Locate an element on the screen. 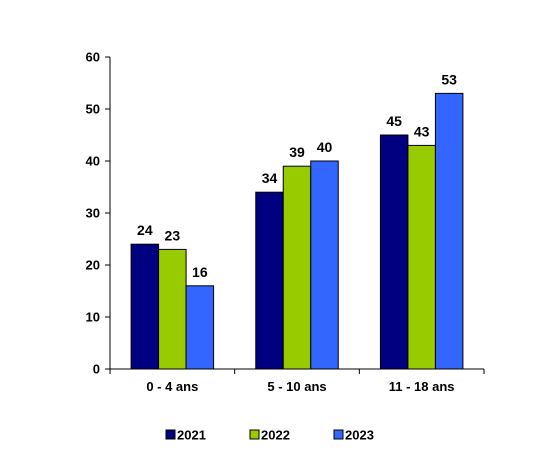 The height and width of the screenshot is (473, 548). data-label: 34 is located at coordinates (270, 178).